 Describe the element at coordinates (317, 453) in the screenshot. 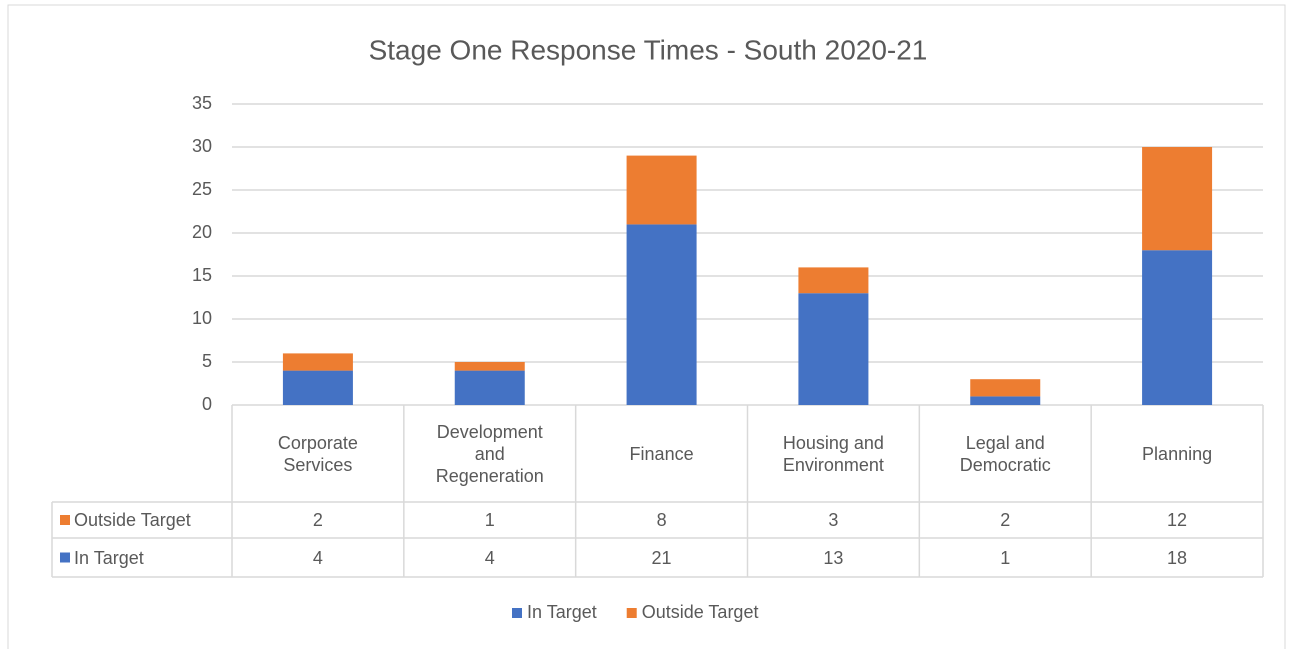

I see `x-tick-label: Corporate Services` at that location.